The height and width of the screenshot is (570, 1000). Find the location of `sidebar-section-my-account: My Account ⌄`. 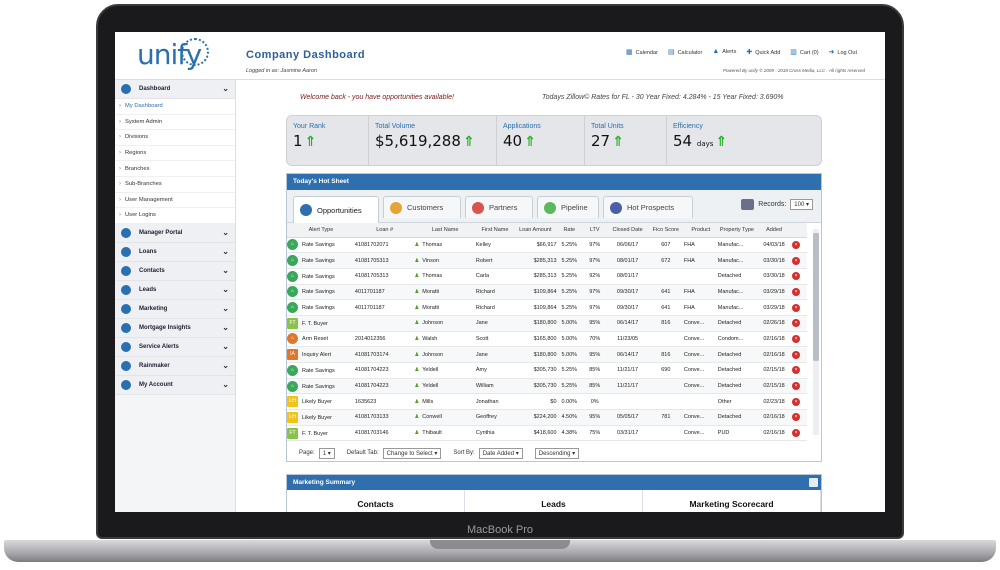

sidebar-section-my-account: My Account ⌄ is located at coordinates (175, 385).